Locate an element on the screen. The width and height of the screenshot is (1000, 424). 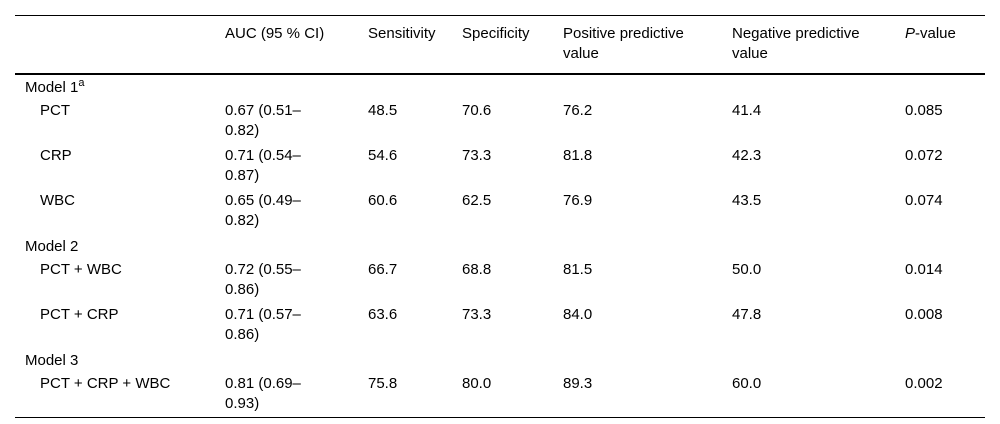
auc-cell: 0.72 (0.55– 0.86) is located at coordinates (263, 279).